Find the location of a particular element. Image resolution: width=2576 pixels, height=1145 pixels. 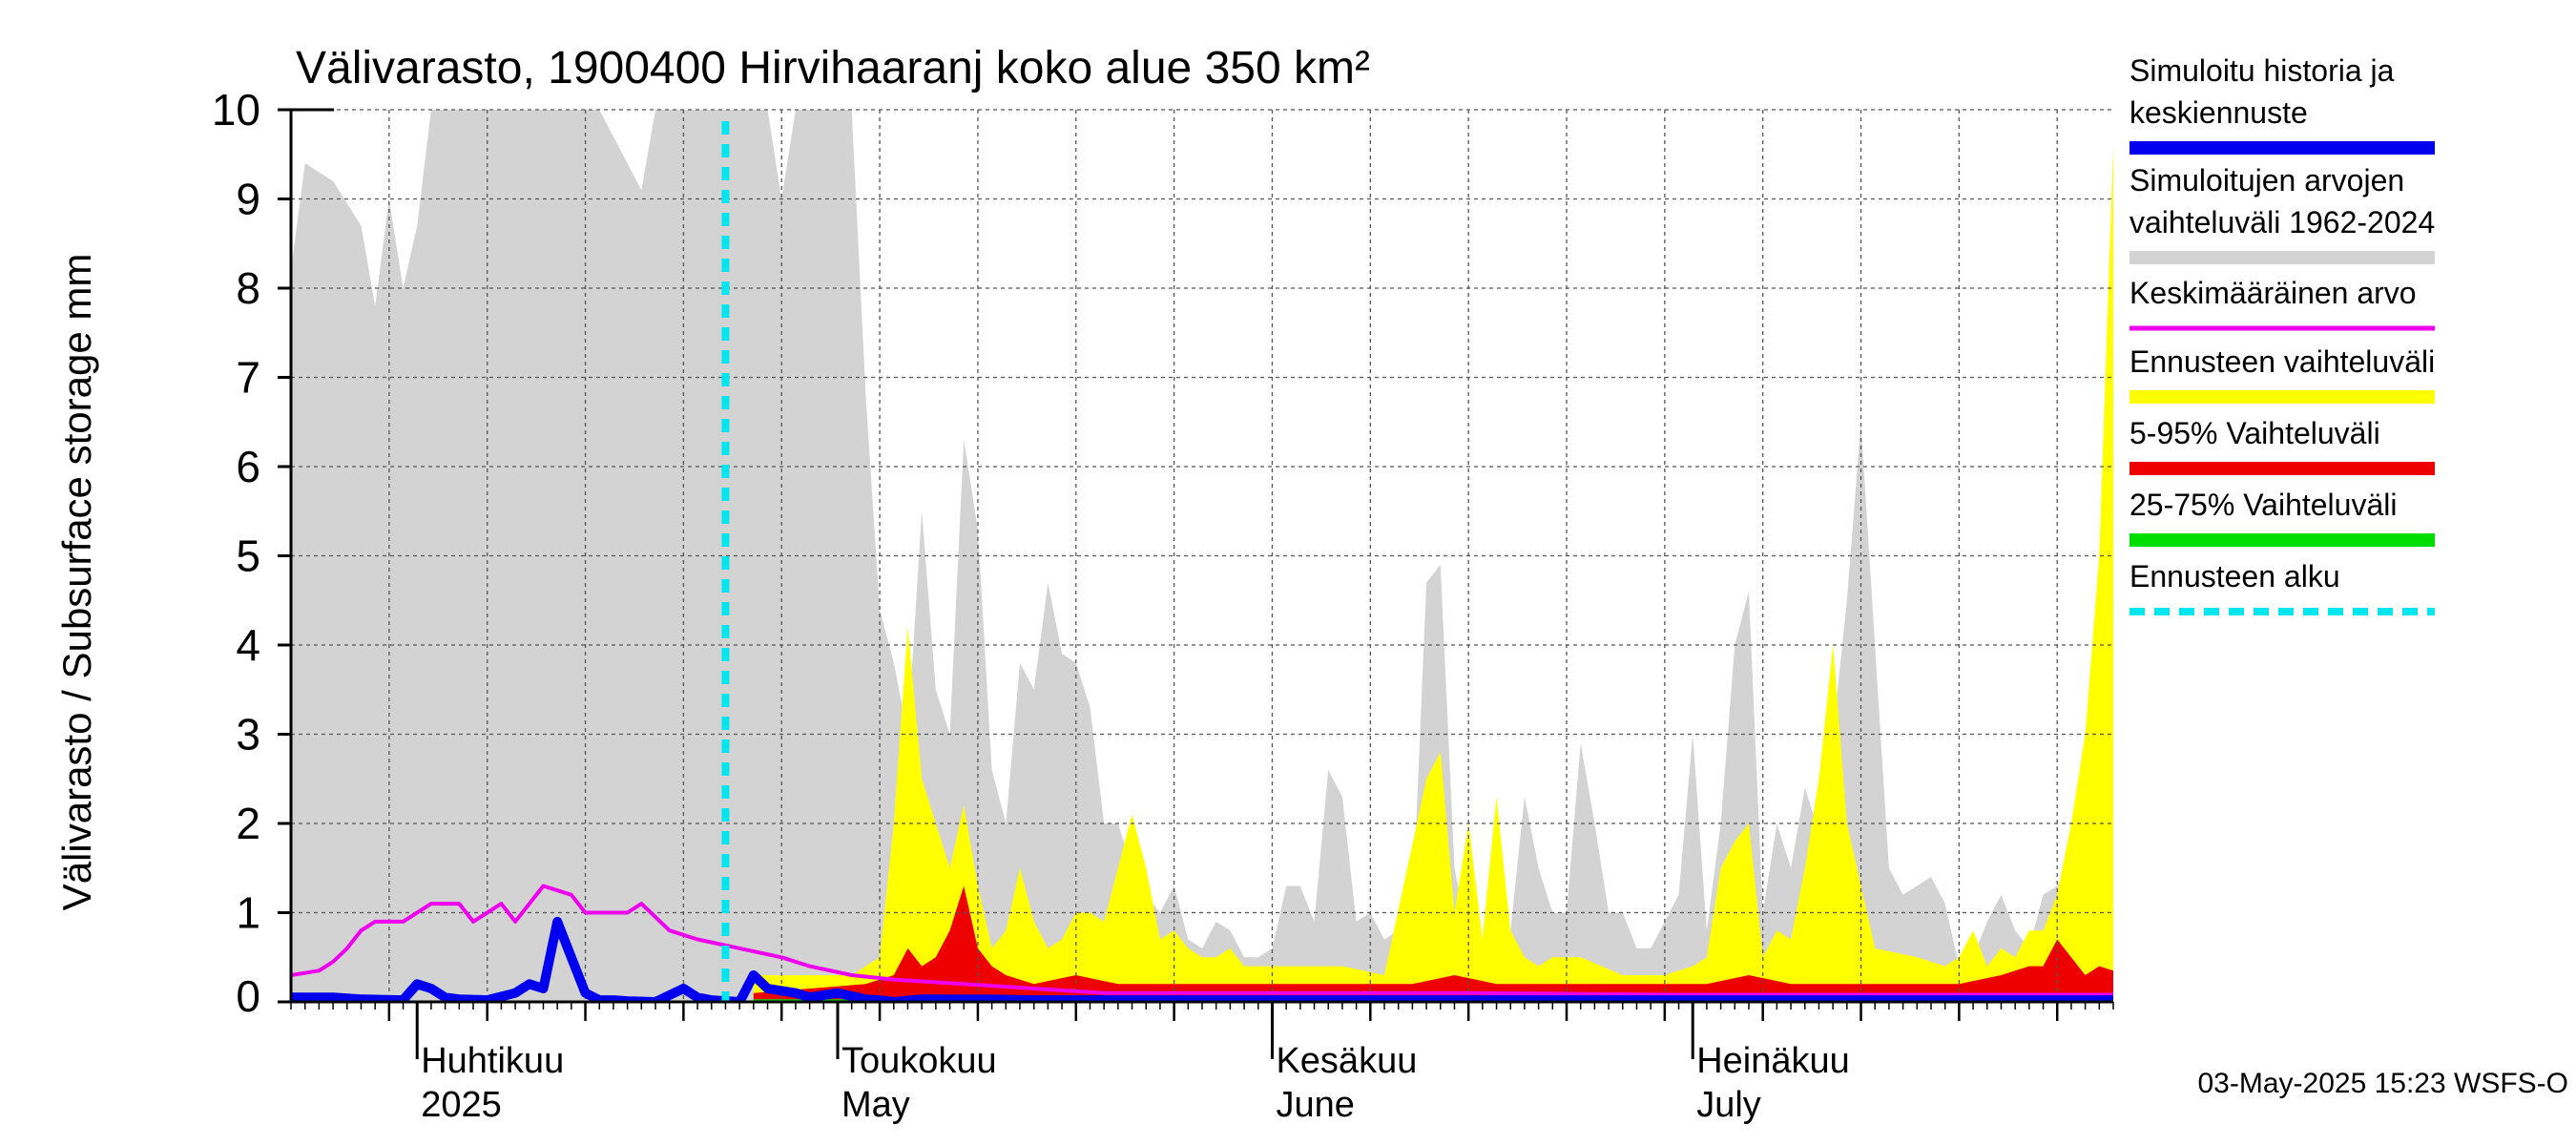

y-tick-label: 7 is located at coordinates (248, 378).